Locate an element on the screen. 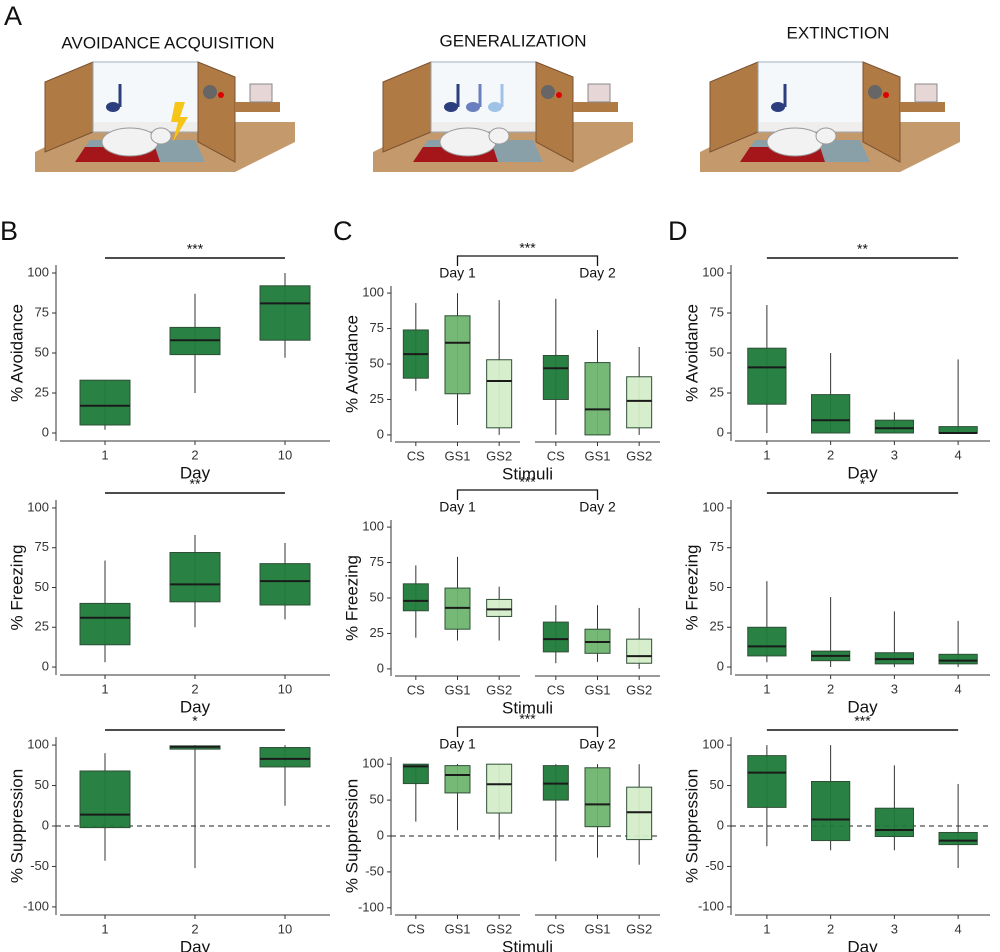  speaker is located at coordinates (875, 92).